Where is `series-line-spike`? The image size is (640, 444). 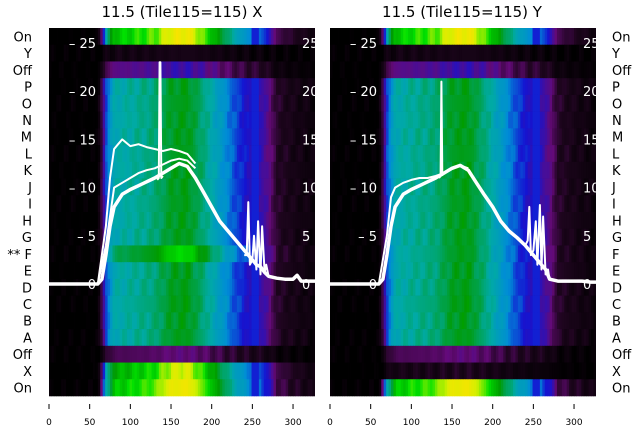 series-line-spike is located at coordinates (441, 129).